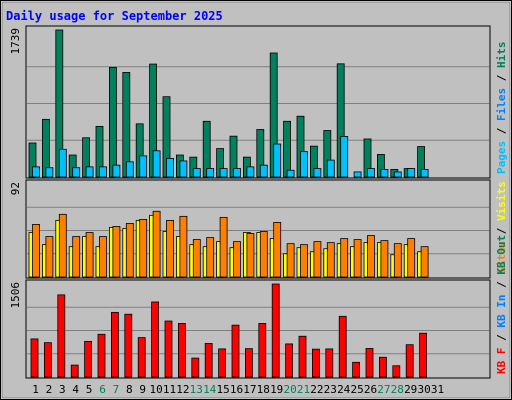 This screenshot has width=512, height=400. Describe the element at coordinates (102, 389) in the screenshot. I see `x-tick-day-6: 6` at that location.